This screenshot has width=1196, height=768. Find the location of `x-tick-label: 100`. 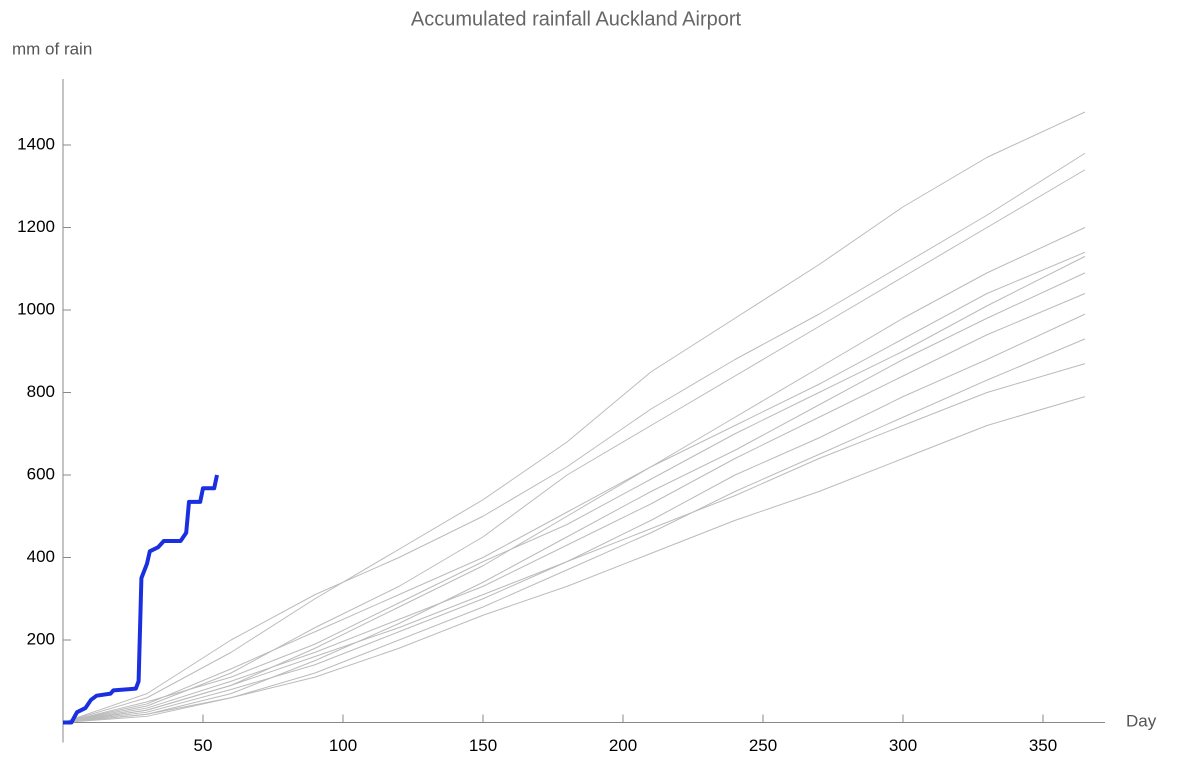

x-tick-label: 100 is located at coordinates (343, 745).